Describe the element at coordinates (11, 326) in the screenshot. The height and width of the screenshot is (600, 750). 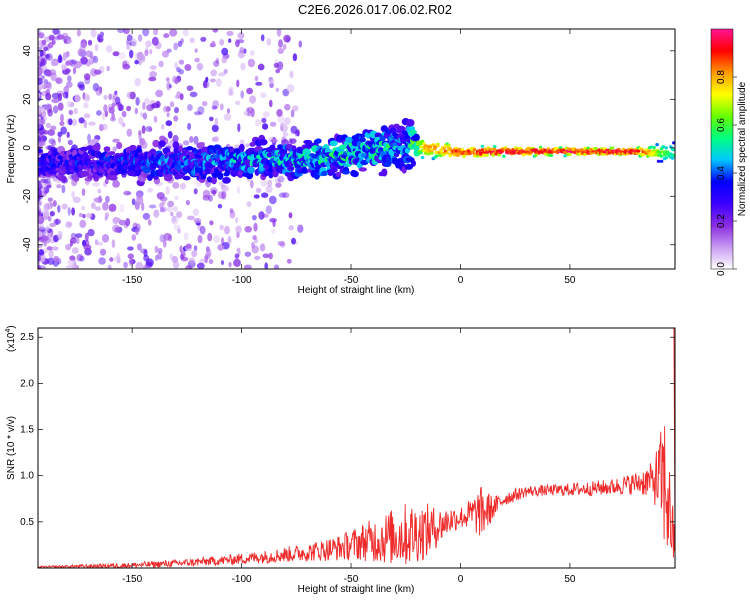
I see `snr-scale-close: )` at that location.